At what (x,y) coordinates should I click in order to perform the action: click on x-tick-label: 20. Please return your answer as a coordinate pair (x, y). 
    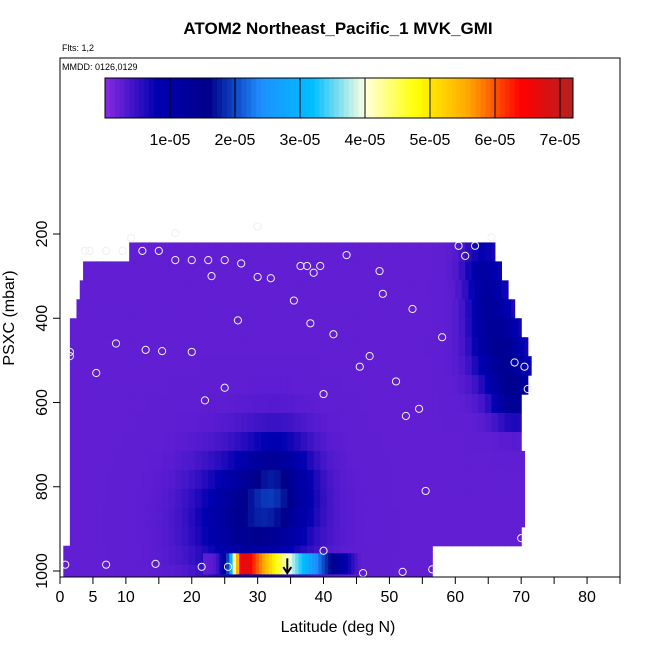
    Looking at the image, I should click on (192, 597).